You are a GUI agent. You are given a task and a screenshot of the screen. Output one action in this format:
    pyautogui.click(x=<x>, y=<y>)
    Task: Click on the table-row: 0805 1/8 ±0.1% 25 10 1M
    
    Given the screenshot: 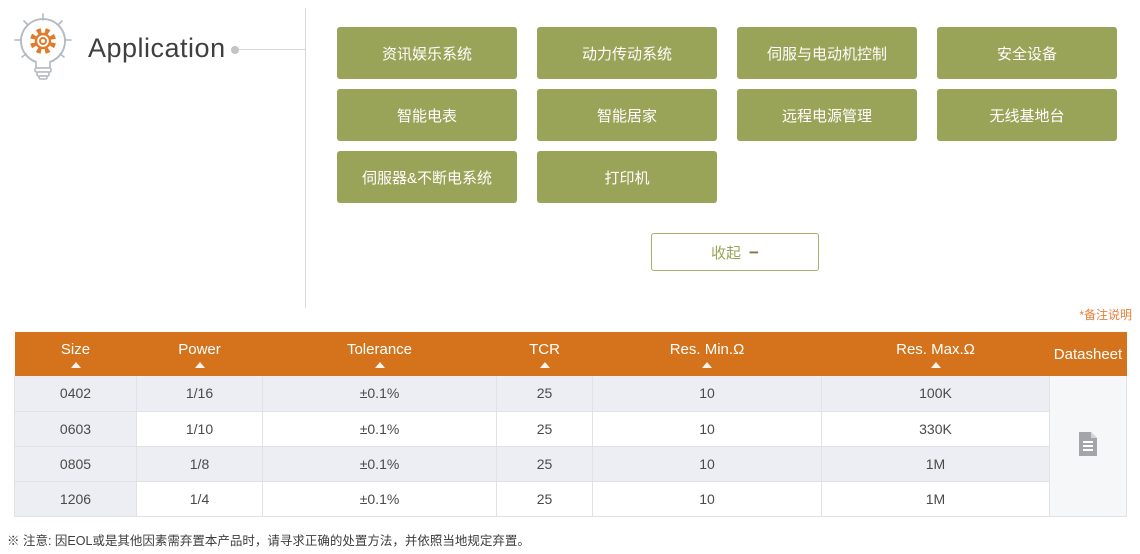 What is the action you would take?
    pyautogui.click(x=570, y=463)
    